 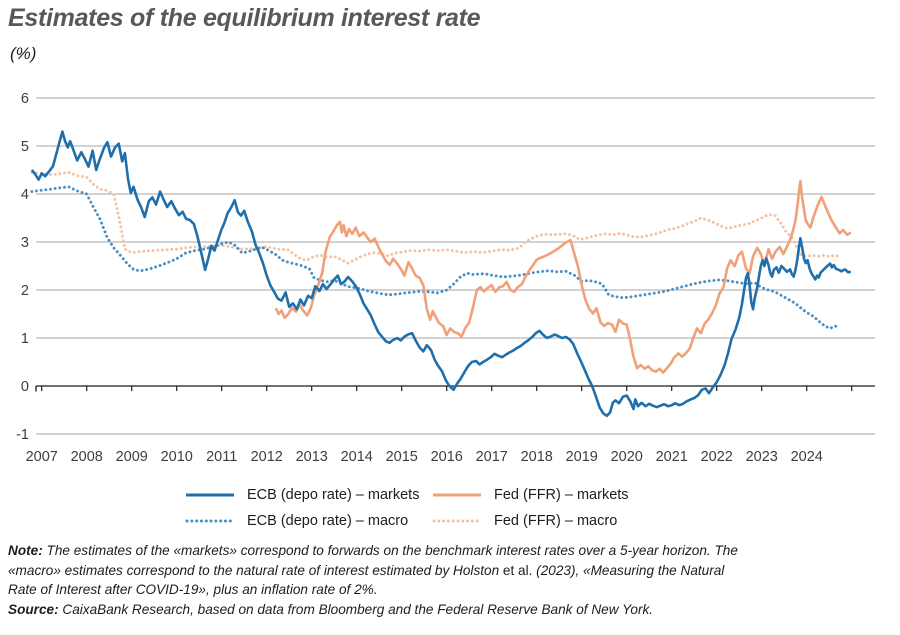 What do you see at coordinates (33, 609) in the screenshot?
I see `source-label: Source:` at bounding box center [33, 609].